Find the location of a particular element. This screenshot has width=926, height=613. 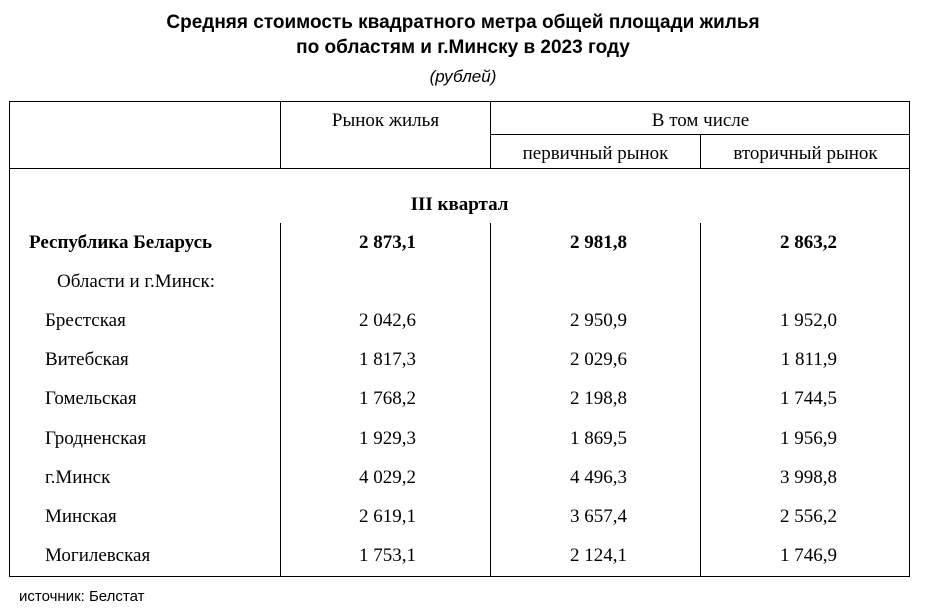

row-market: 1 753,1 is located at coordinates (387, 555).